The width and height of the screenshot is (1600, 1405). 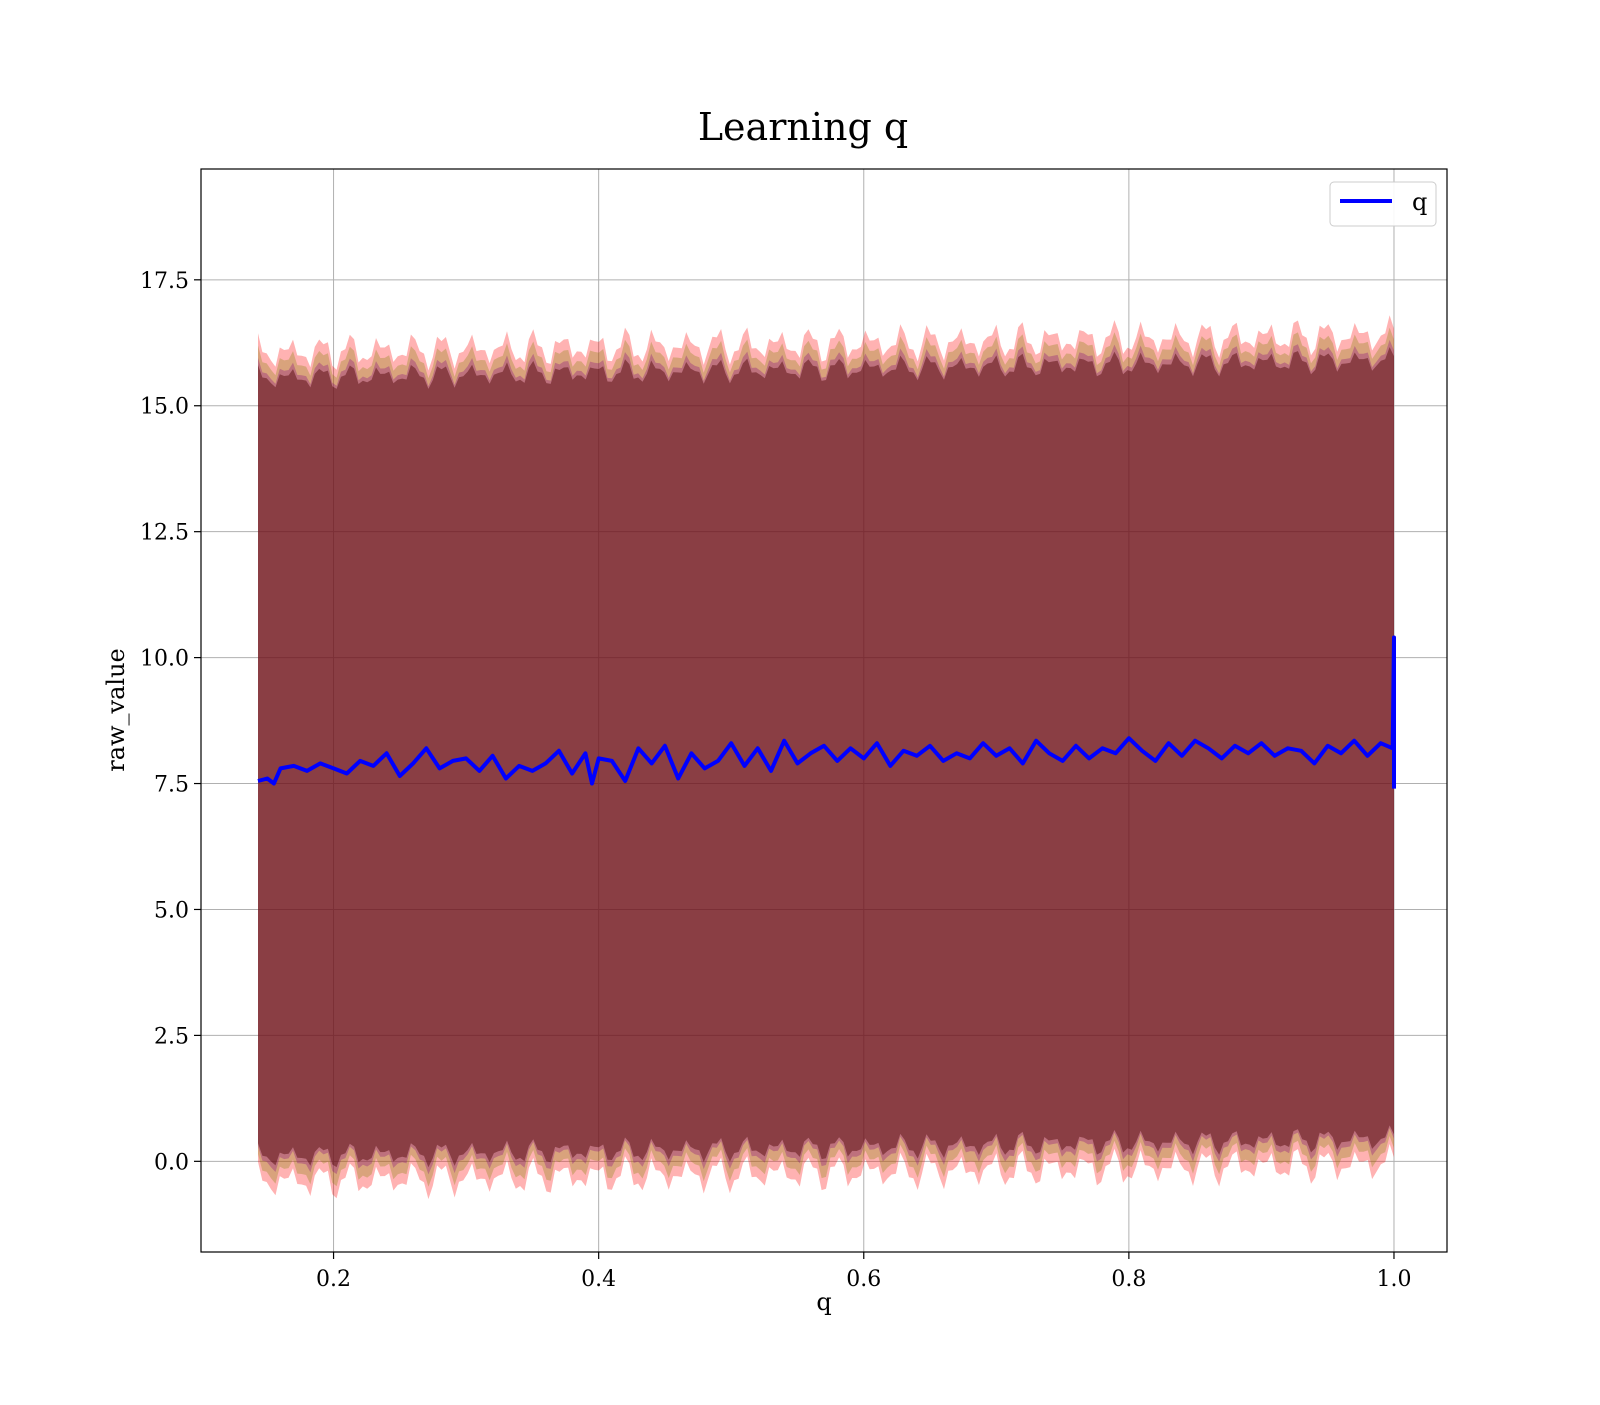 What do you see at coordinates (333, 1279) in the screenshot?
I see `x-tick-label: 0.2` at bounding box center [333, 1279].